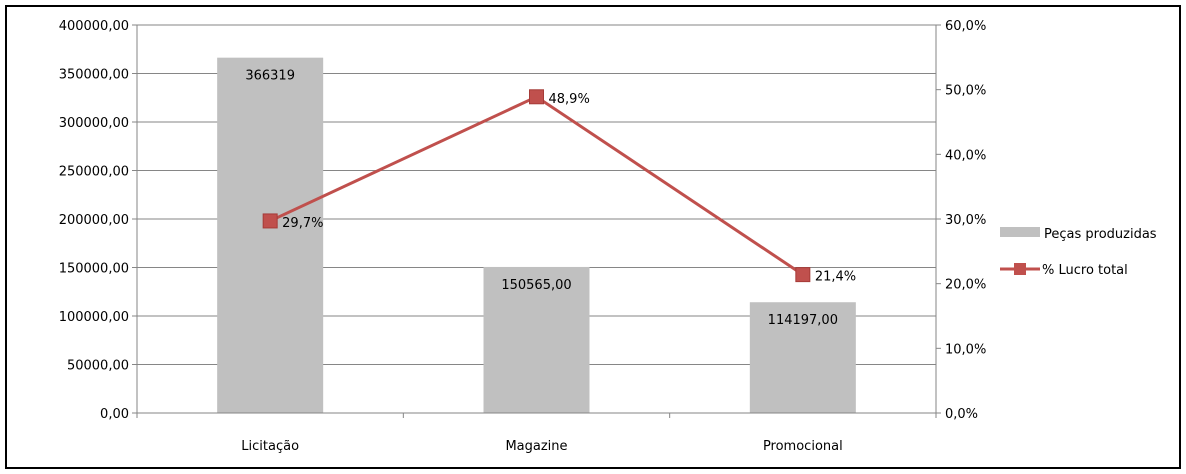  I want to click on y-left-tick-label: 250000,00, so click(94, 172).